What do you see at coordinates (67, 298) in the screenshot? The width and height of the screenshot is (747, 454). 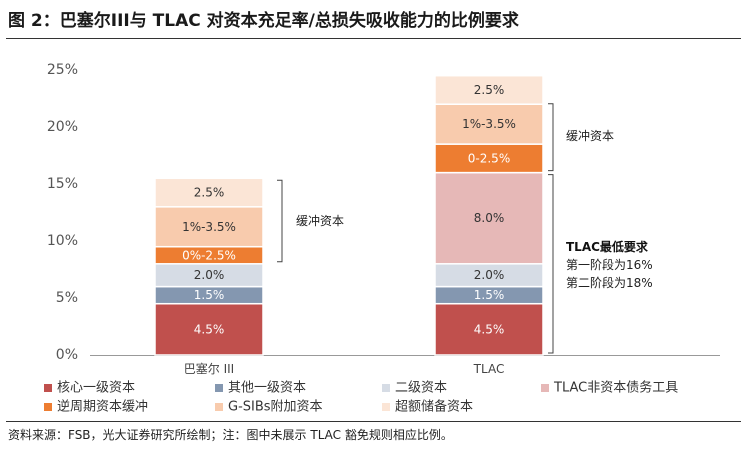 I see `y-tick-label: 5%` at bounding box center [67, 298].